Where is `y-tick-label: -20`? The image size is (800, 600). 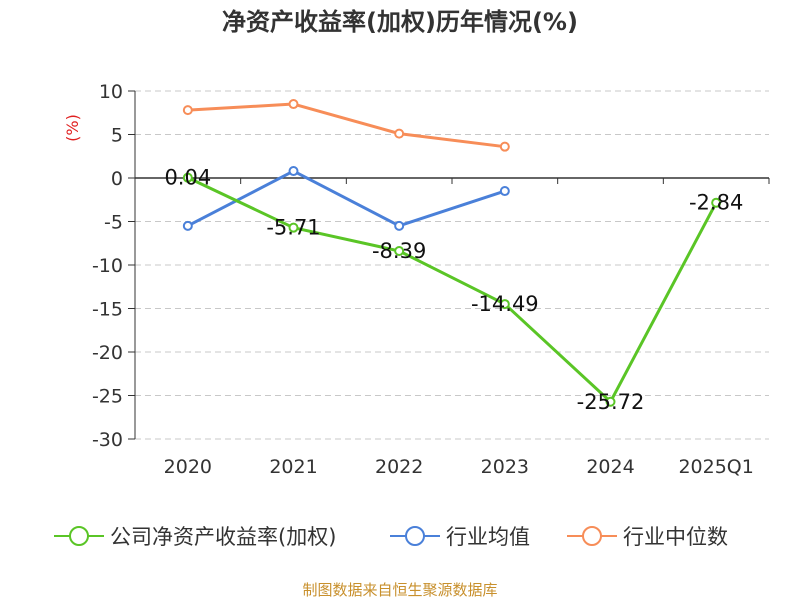
y-tick-label: -20 is located at coordinates (107, 353).